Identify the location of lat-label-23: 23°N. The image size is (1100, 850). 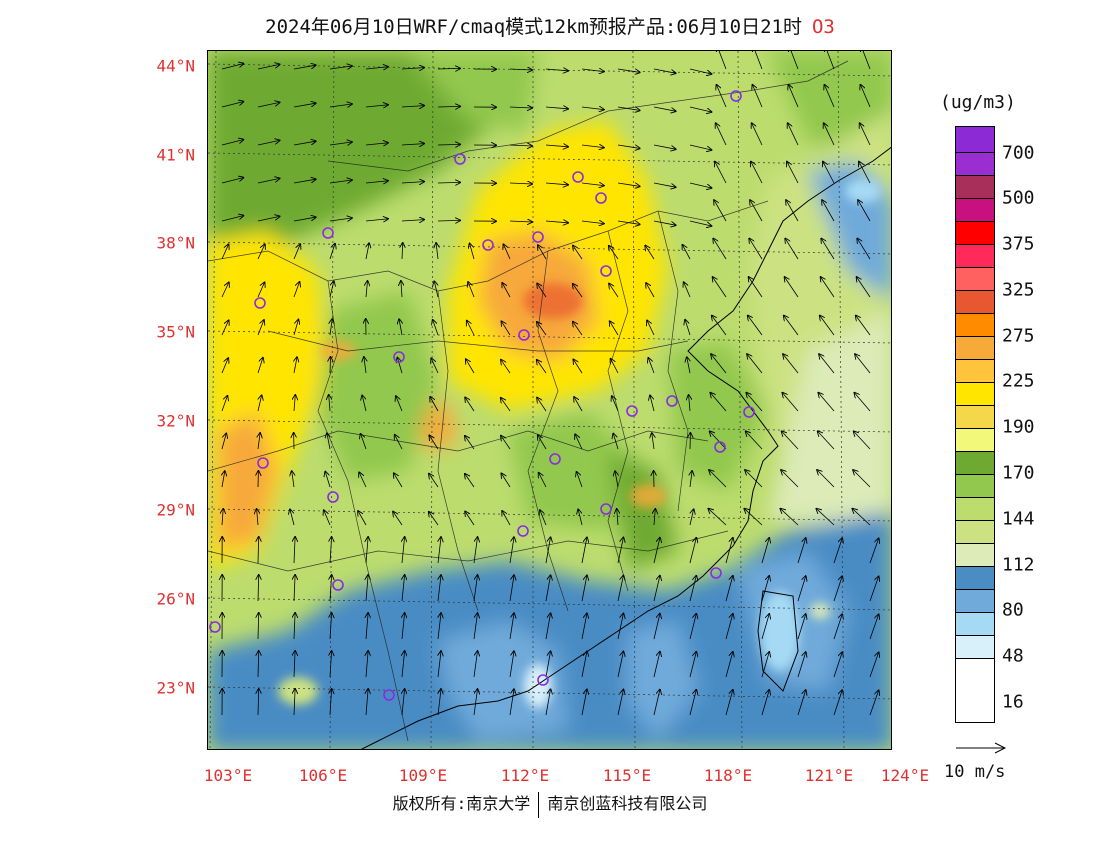
(175, 688).